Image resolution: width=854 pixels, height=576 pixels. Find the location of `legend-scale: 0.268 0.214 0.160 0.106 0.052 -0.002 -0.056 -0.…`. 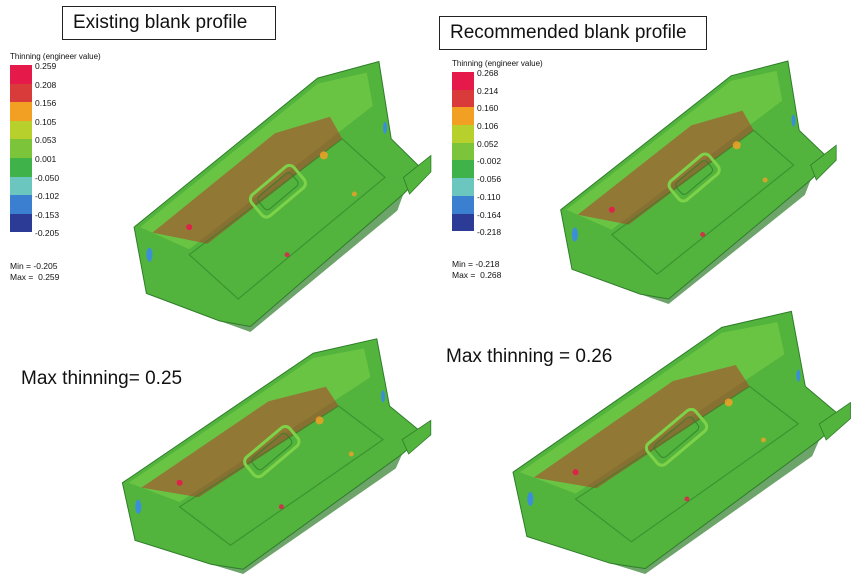

legend-scale: 0.268 0.214 0.160 0.106 0.052 -0.002 -0.056 -0.… is located at coordinates (497, 158).